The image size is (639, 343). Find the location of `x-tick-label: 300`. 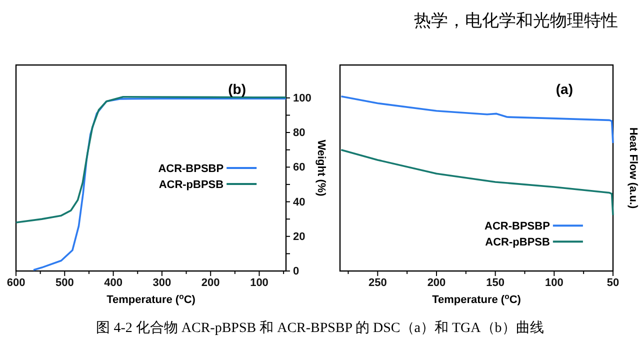

x-tick-label: 300 is located at coordinates (162, 282).